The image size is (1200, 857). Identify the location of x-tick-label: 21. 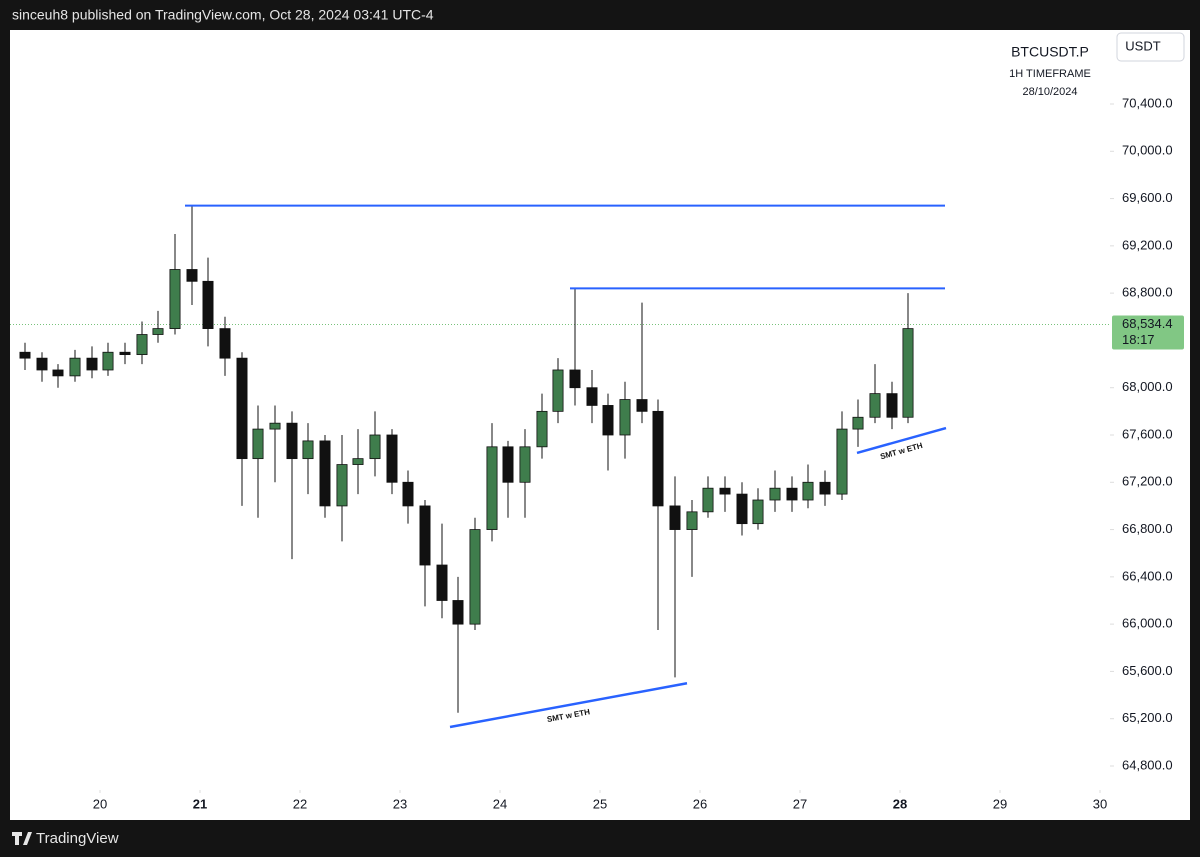
(200, 803).